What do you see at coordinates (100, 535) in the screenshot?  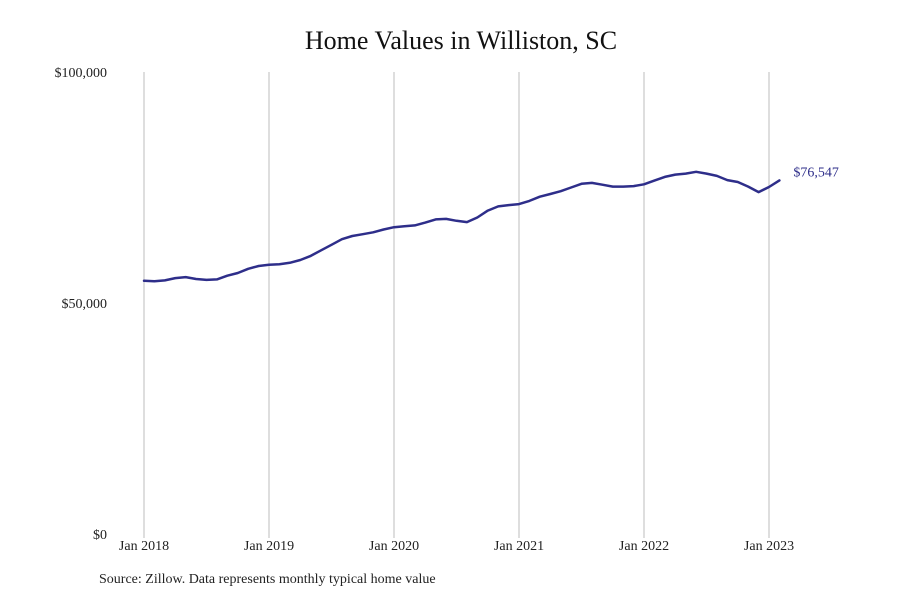 I see `y-tick-label: $0` at bounding box center [100, 535].